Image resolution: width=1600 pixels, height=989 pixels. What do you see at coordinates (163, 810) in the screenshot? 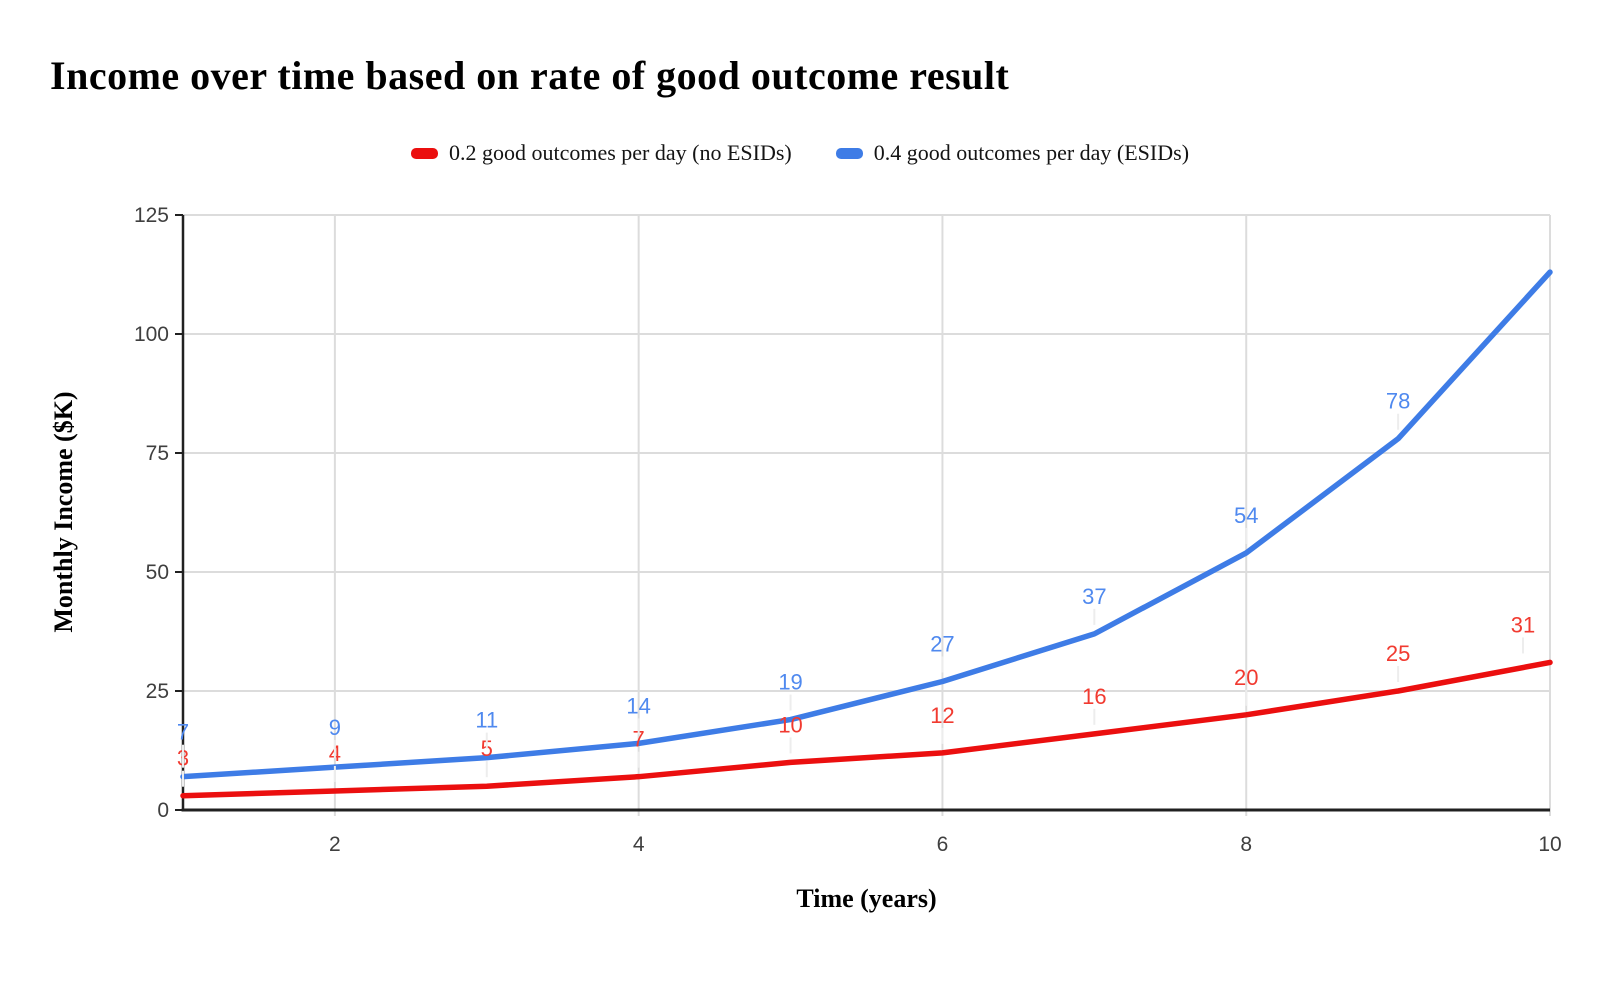
I see `y-tick-label-0: 0` at bounding box center [163, 810].